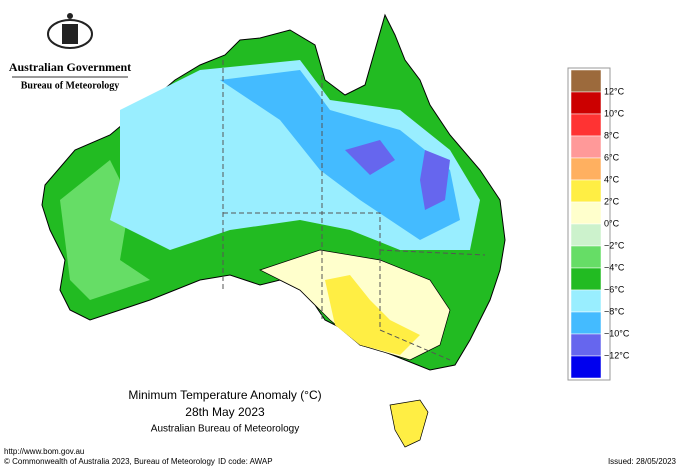  Describe the element at coordinates (642, 461) in the screenshot. I see `issued: Issued: 28/05/2023` at that location.